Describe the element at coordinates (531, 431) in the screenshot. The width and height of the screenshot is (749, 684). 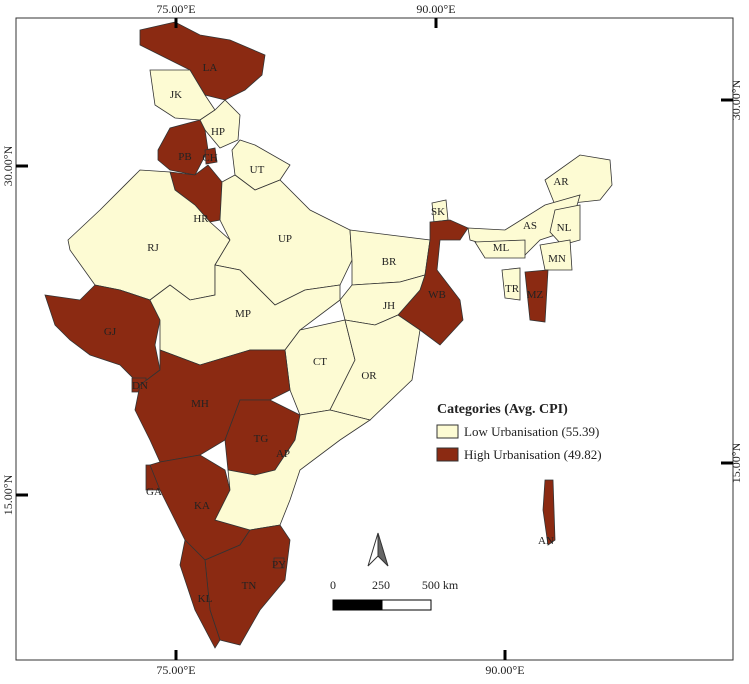
I see `legend-label: Low Urbanisation (55.39)` at that location.